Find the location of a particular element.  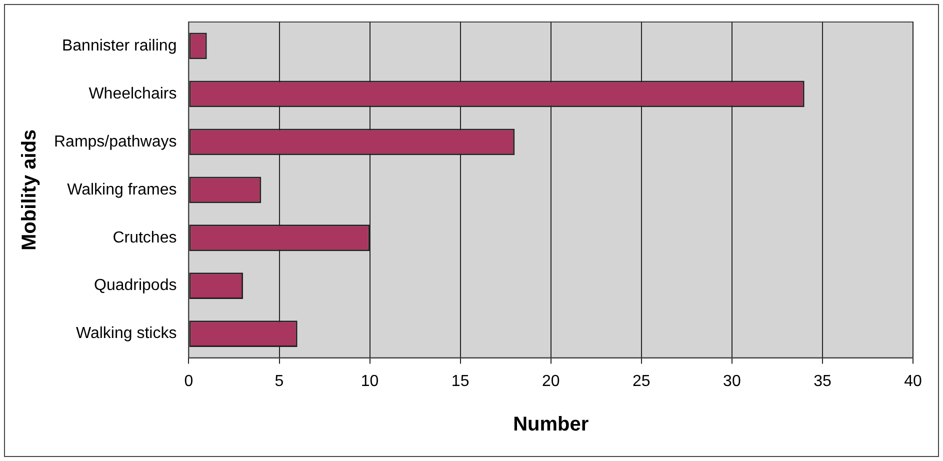

x-tick-label: 10 is located at coordinates (369, 381).